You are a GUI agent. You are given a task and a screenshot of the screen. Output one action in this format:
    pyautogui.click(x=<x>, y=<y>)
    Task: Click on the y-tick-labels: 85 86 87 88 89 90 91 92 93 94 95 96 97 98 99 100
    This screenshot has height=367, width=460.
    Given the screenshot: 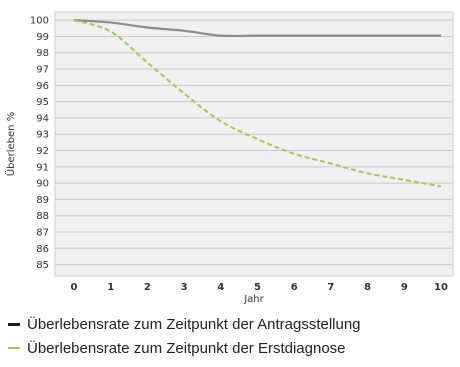 What is the action you would take?
    pyautogui.click(x=39, y=143)
    